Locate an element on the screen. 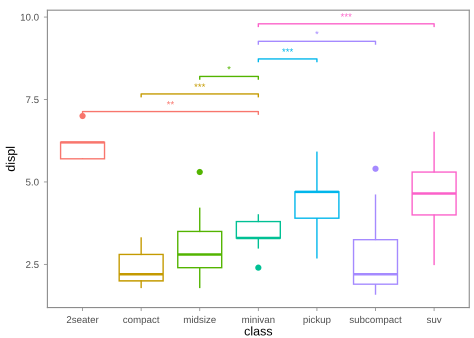 Image resolution: width=474 pixels, height=338 pixels. x-tick-label: compact is located at coordinates (141, 320).